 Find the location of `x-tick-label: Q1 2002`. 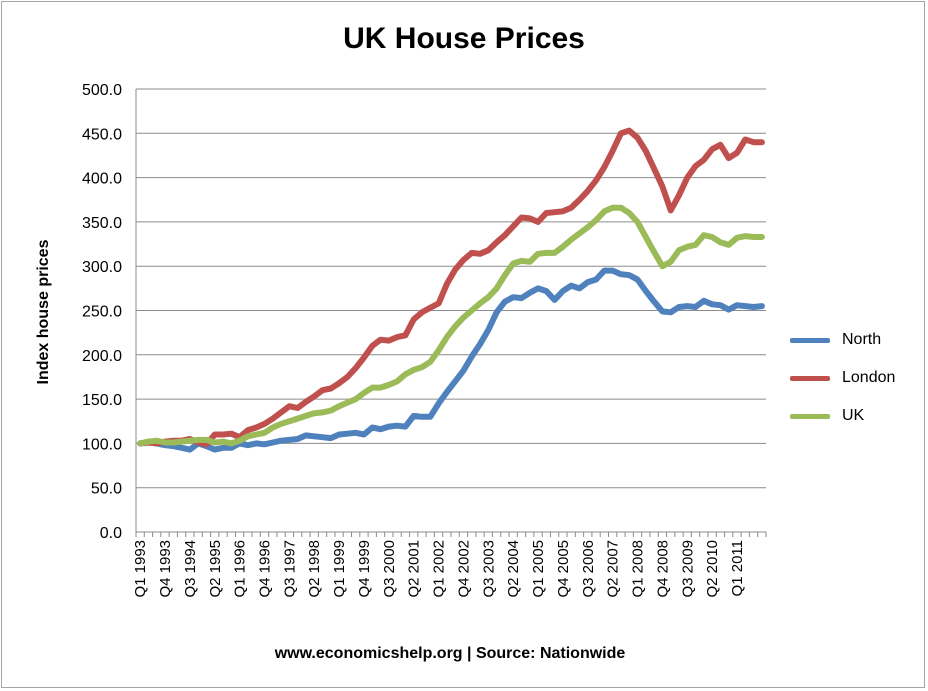

x-tick-label: Q1 2002 is located at coordinates (439, 569).